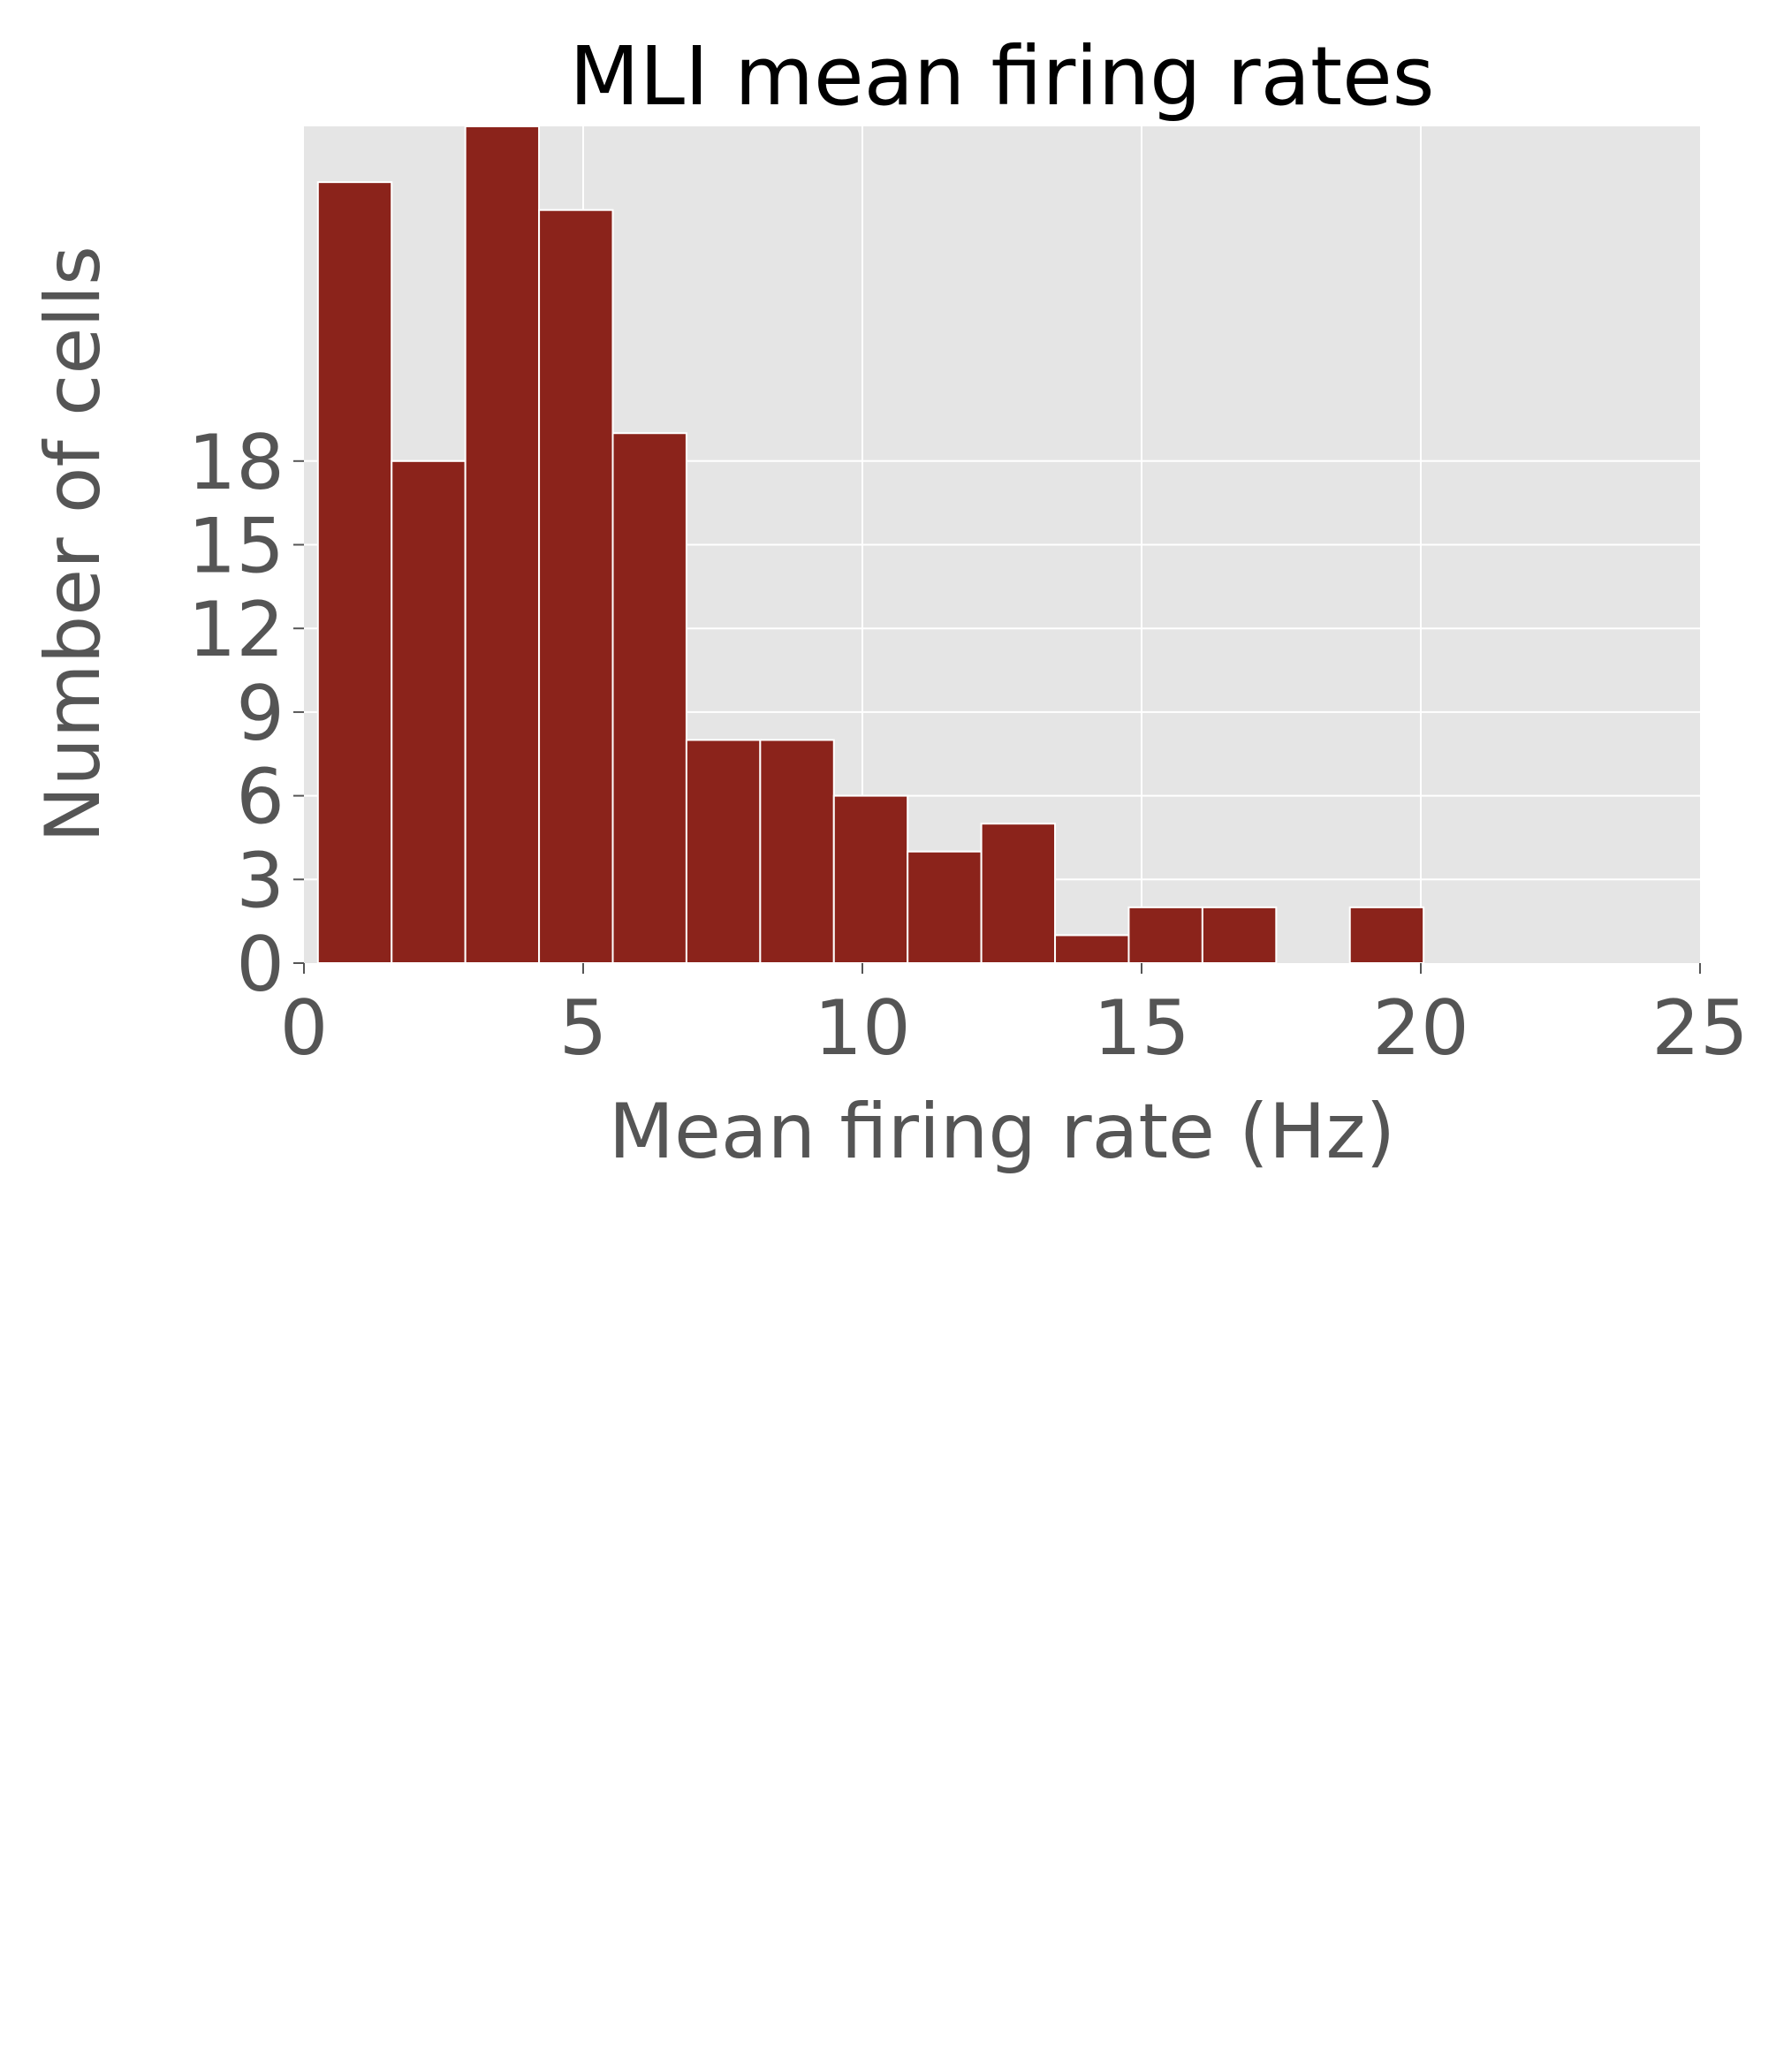  I want to click on x-tick-label: 10, so click(862, 1028).